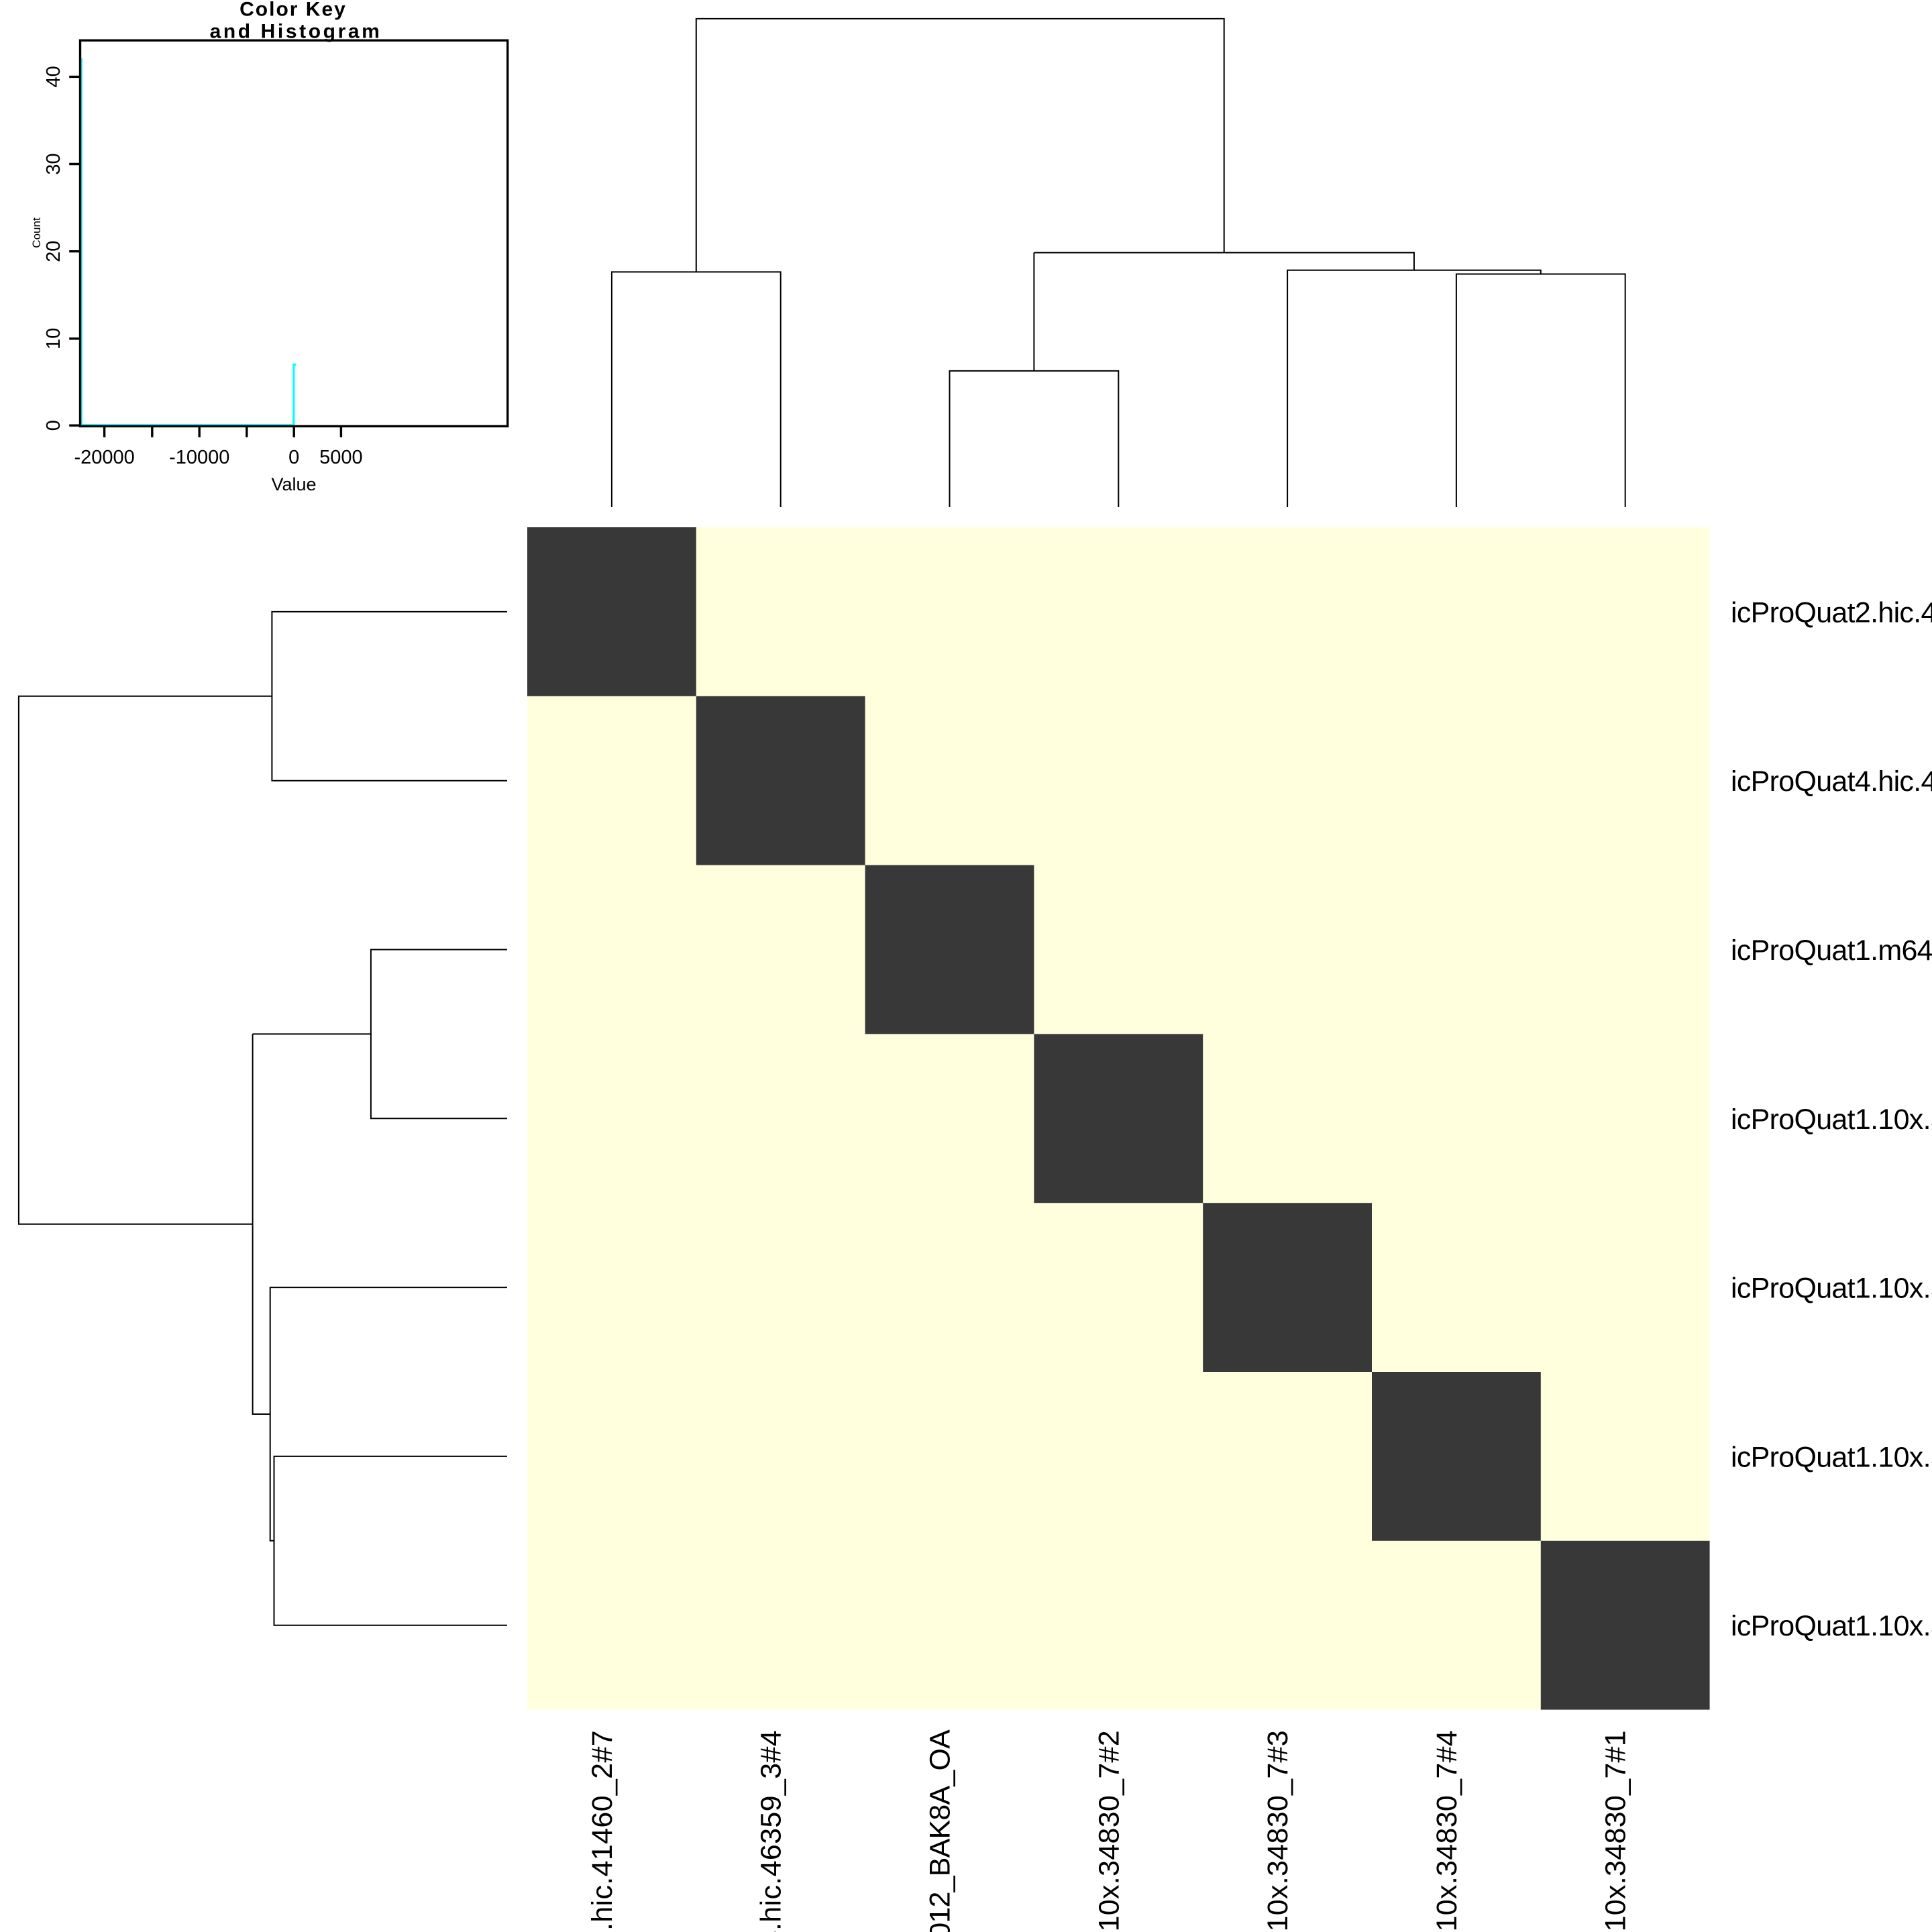  I want to click on svg-text: Color Key, so click(293, 10).